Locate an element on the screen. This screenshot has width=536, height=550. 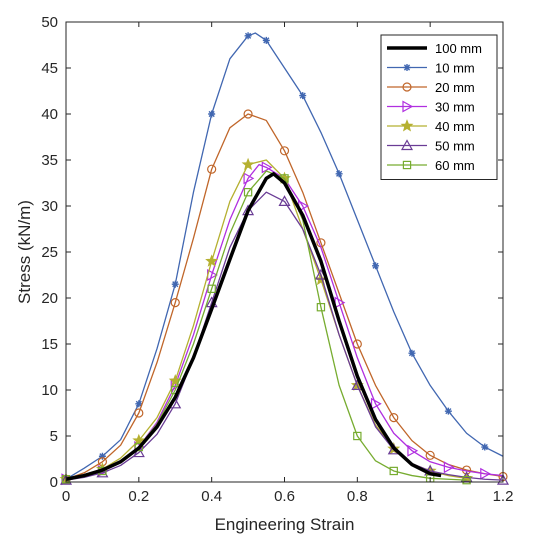
legend-marker-50-mm is located at coordinates (407, 145).